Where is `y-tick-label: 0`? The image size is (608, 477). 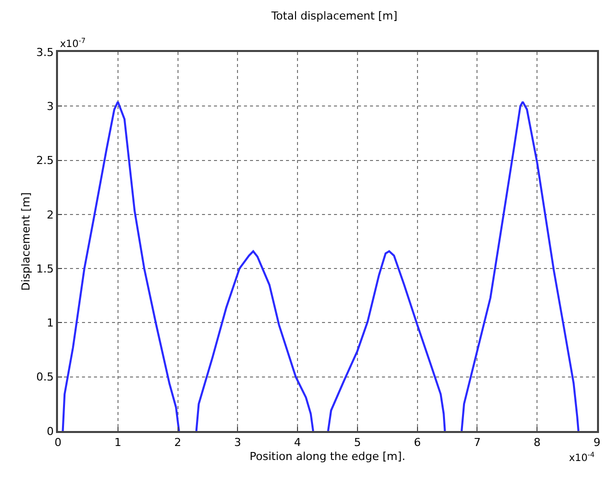 y-tick-label: 0 is located at coordinates (50, 431).